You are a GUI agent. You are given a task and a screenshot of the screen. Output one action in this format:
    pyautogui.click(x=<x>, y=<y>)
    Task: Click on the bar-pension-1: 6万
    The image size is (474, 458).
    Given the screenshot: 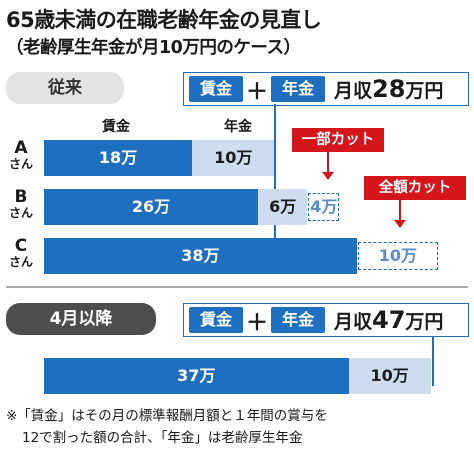 What is the action you would take?
    pyautogui.click(x=282, y=207)
    